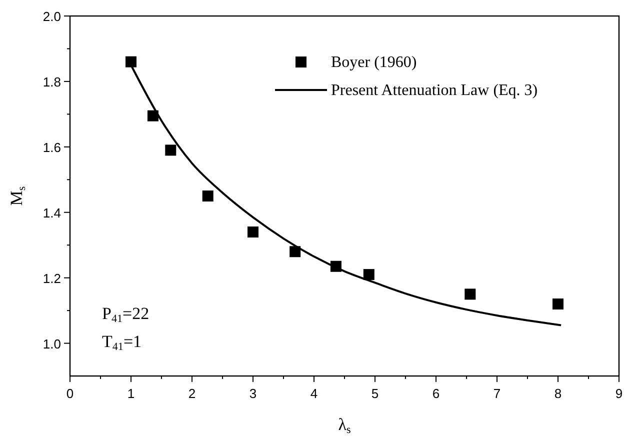 The width and height of the screenshot is (628, 444). I want to click on x-tick-label: 5, so click(375, 393).